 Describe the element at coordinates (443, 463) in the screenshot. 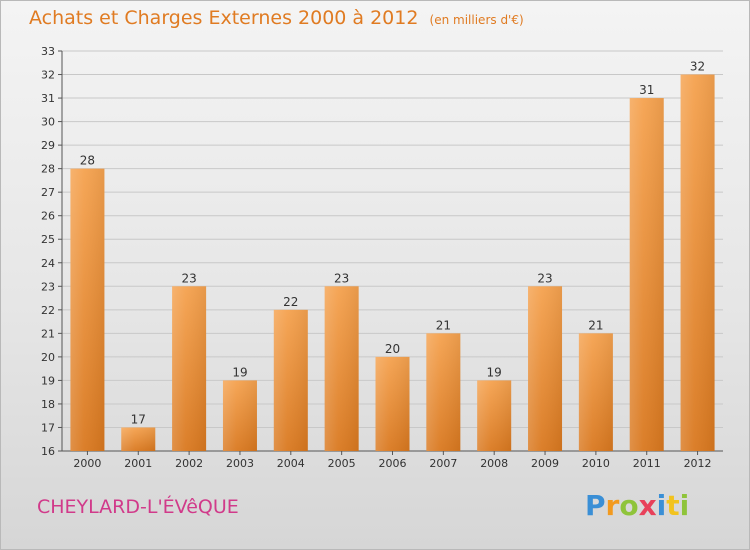

I see `x-tick-label: 2007` at that location.